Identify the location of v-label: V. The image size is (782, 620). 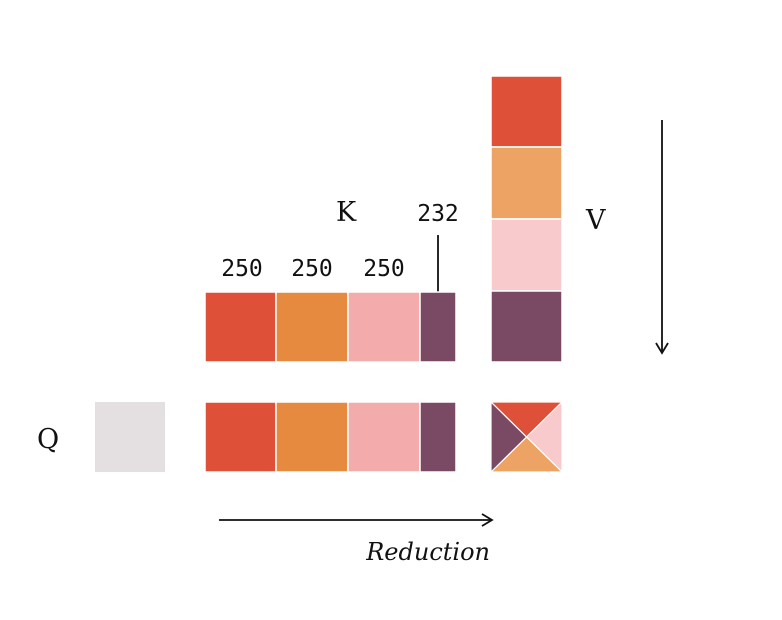
(595, 220).